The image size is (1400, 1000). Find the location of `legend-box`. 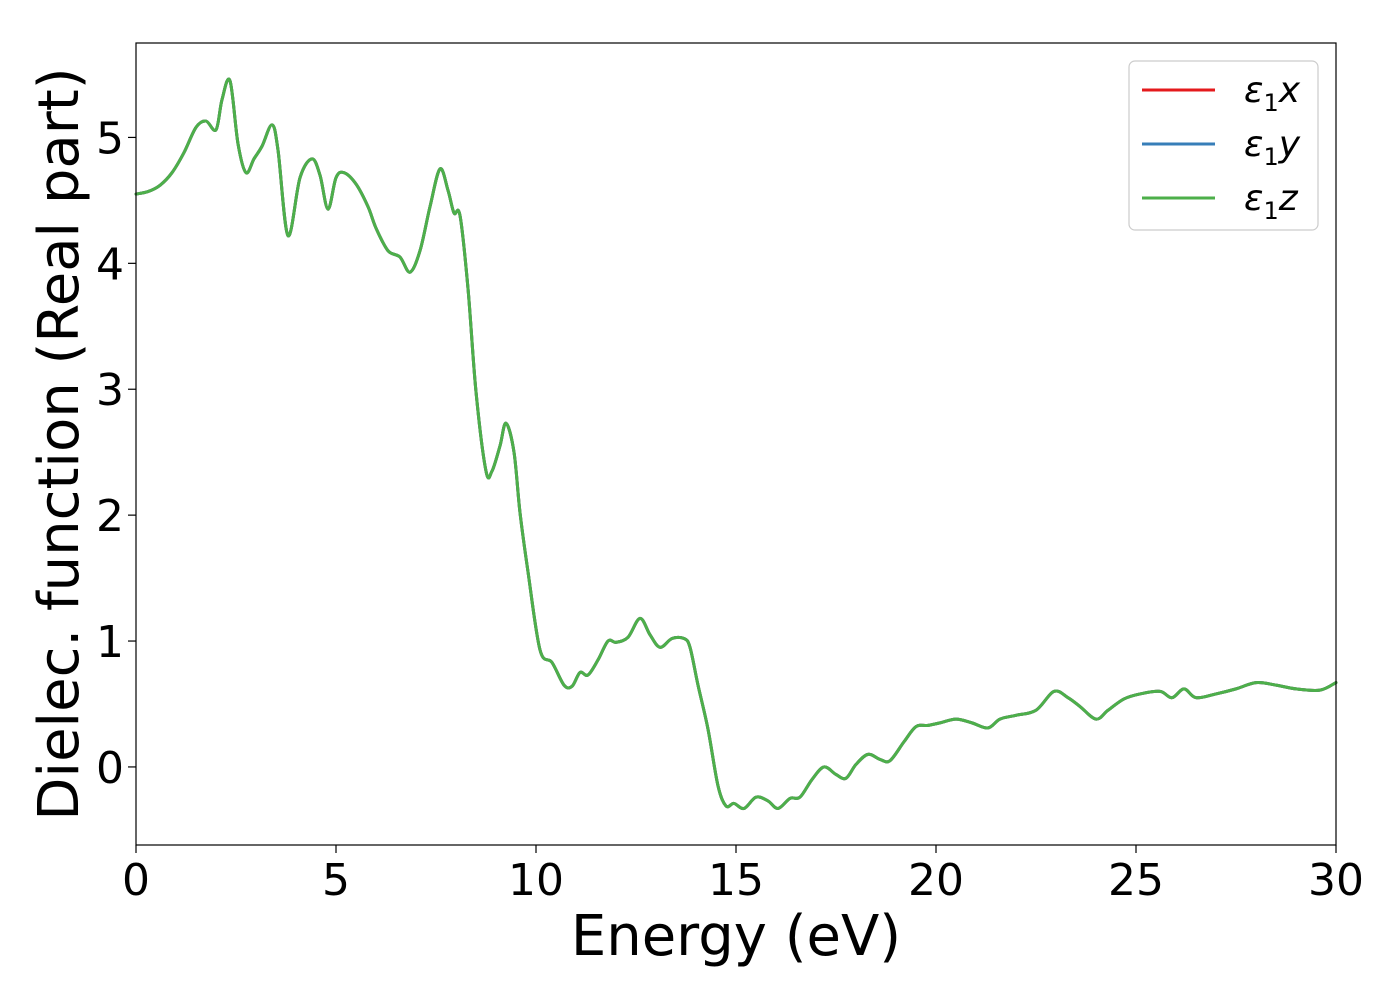

legend-box is located at coordinates (1223, 145).